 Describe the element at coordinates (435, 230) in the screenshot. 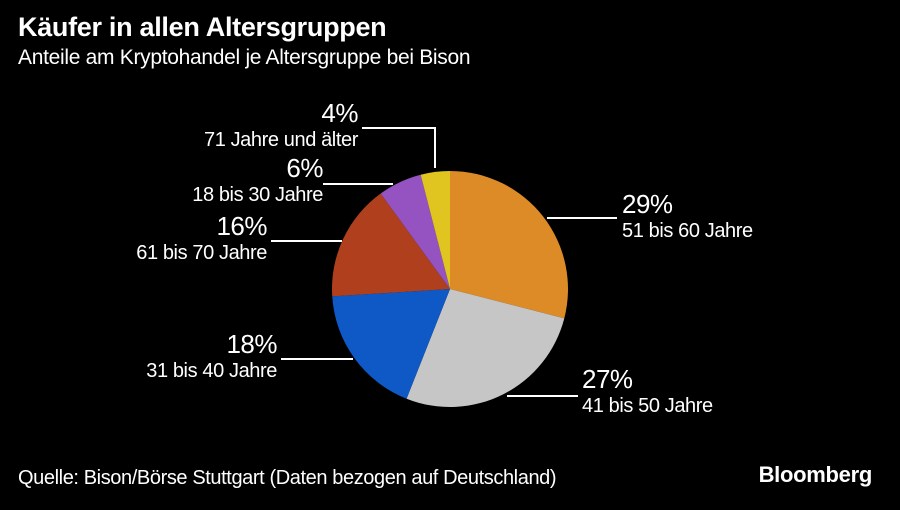

I see `pie-slice-71-jahre-und-lter` at that location.